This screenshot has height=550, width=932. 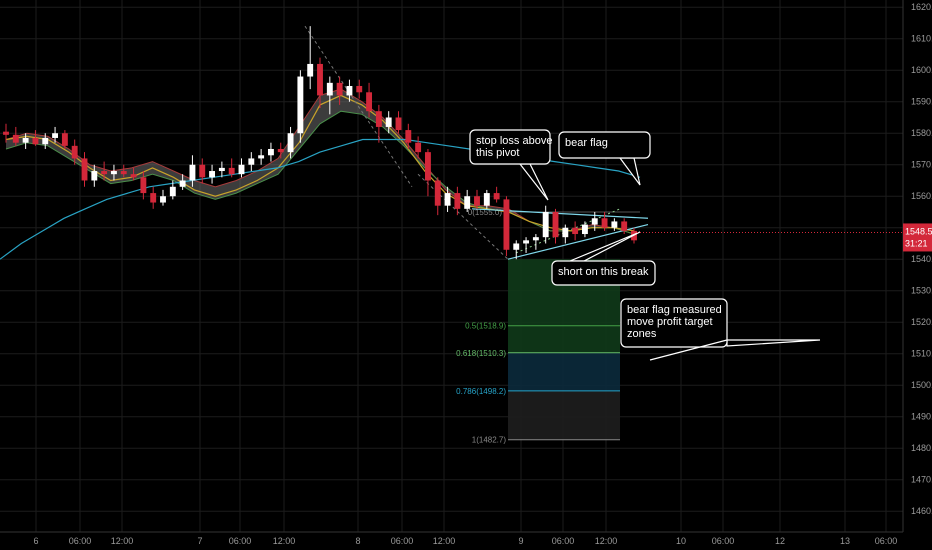 What do you see at coordinates (564, 415) in the screenshot?
I see `fib-zone-grey` at bounding box center [564, 415].